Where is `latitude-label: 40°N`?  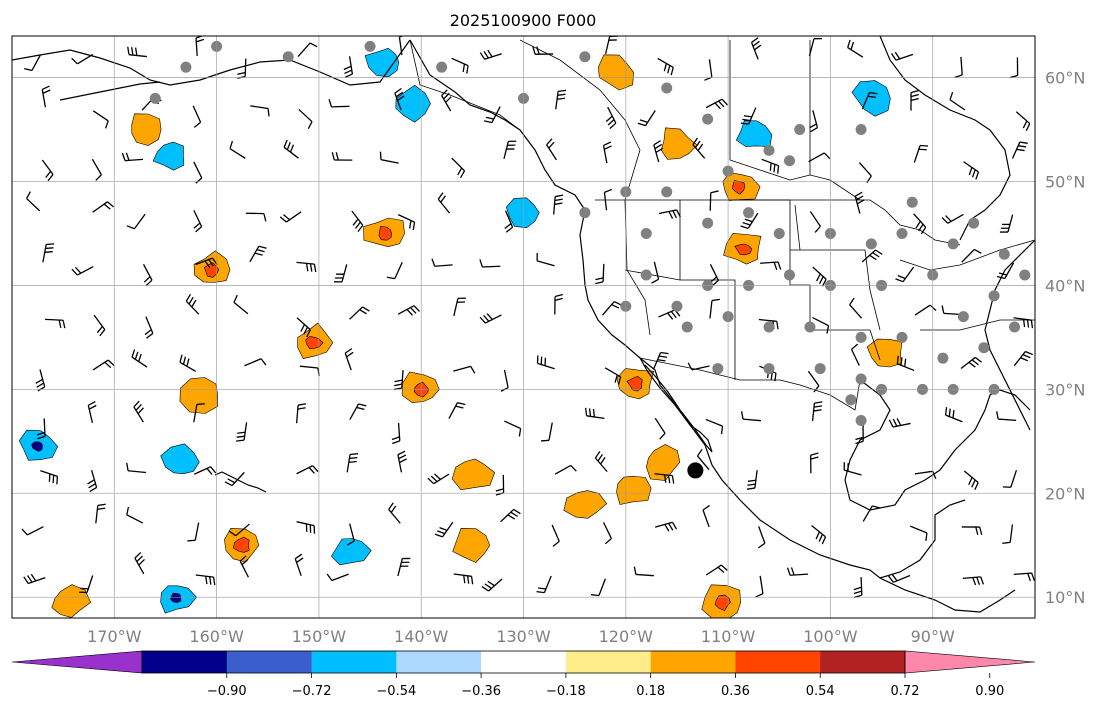
latitude-label: 40°N is located at coordinates (1065, 285).